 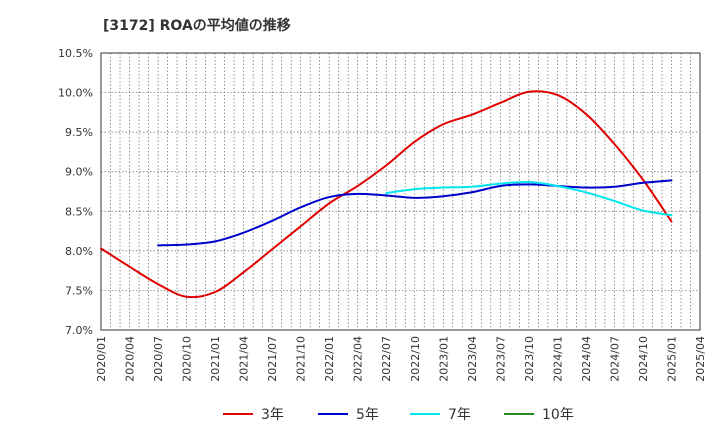 What do you see at coordinates (443, 359) in the screenshot?
I see `x-tick-label: 2023/01` at bounding box center [443, 359].